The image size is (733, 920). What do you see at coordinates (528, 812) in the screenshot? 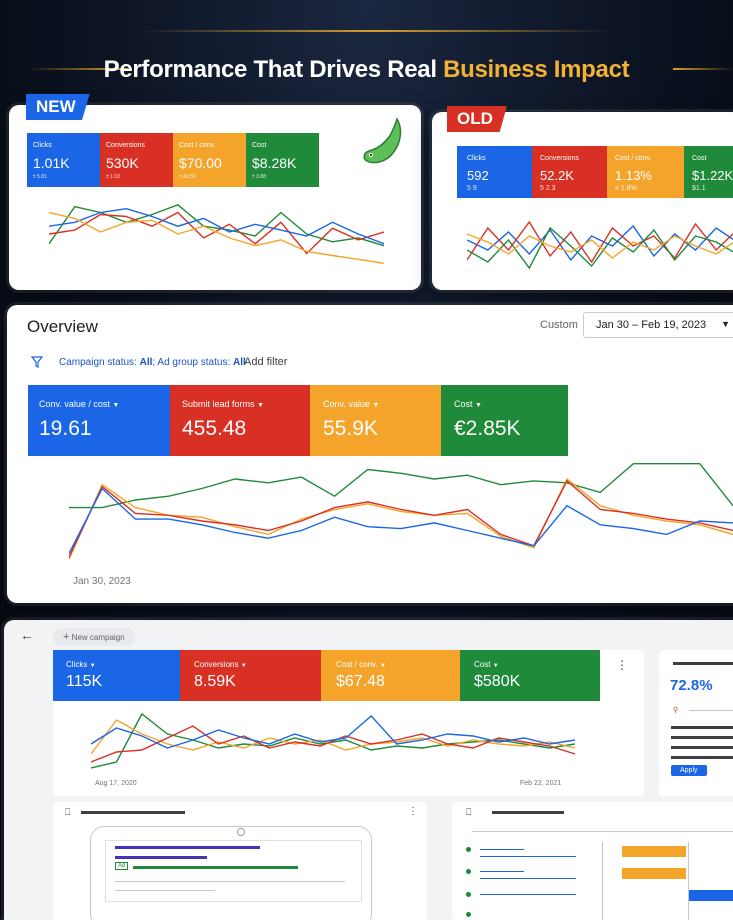
I see `schedule-title-bar` at bounding box center [528, 812].